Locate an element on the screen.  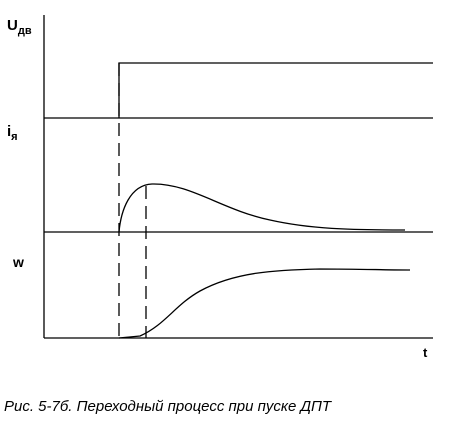
speed-transient-curve is located at coordinates (264, 303).